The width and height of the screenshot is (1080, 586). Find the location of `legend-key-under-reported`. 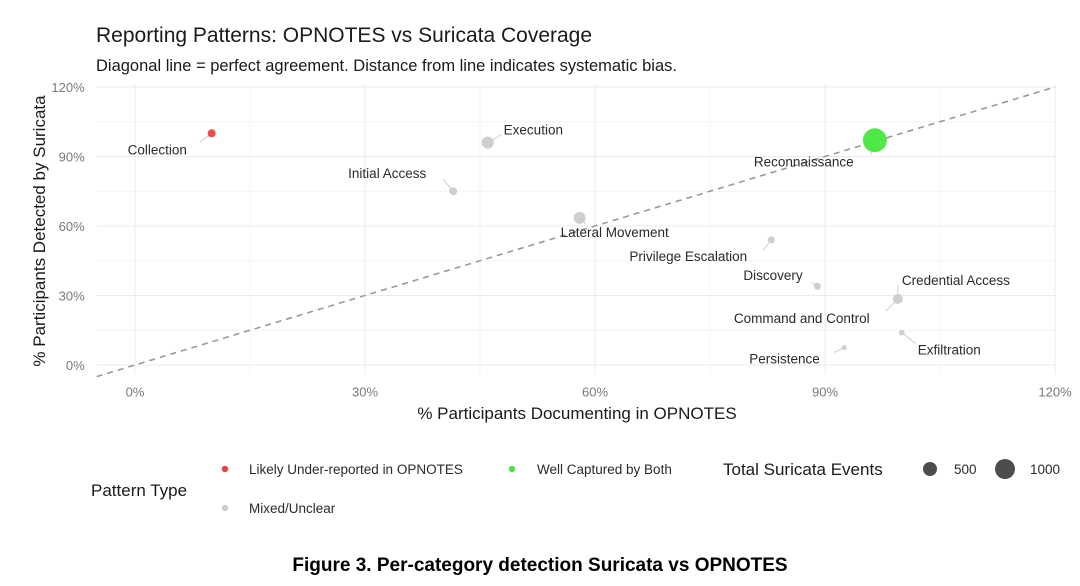

legend-key-under-reported is located at coordinates (225, 469).